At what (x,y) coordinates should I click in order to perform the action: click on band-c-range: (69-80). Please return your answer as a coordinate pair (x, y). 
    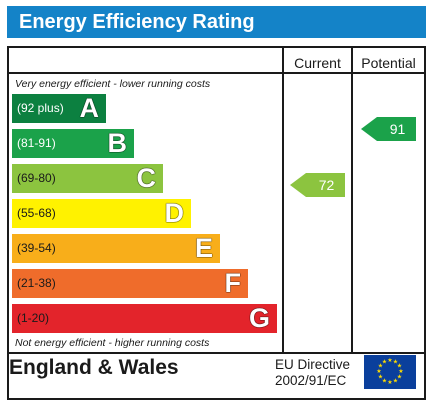
    Looking at the image, I should click on (36, 178).